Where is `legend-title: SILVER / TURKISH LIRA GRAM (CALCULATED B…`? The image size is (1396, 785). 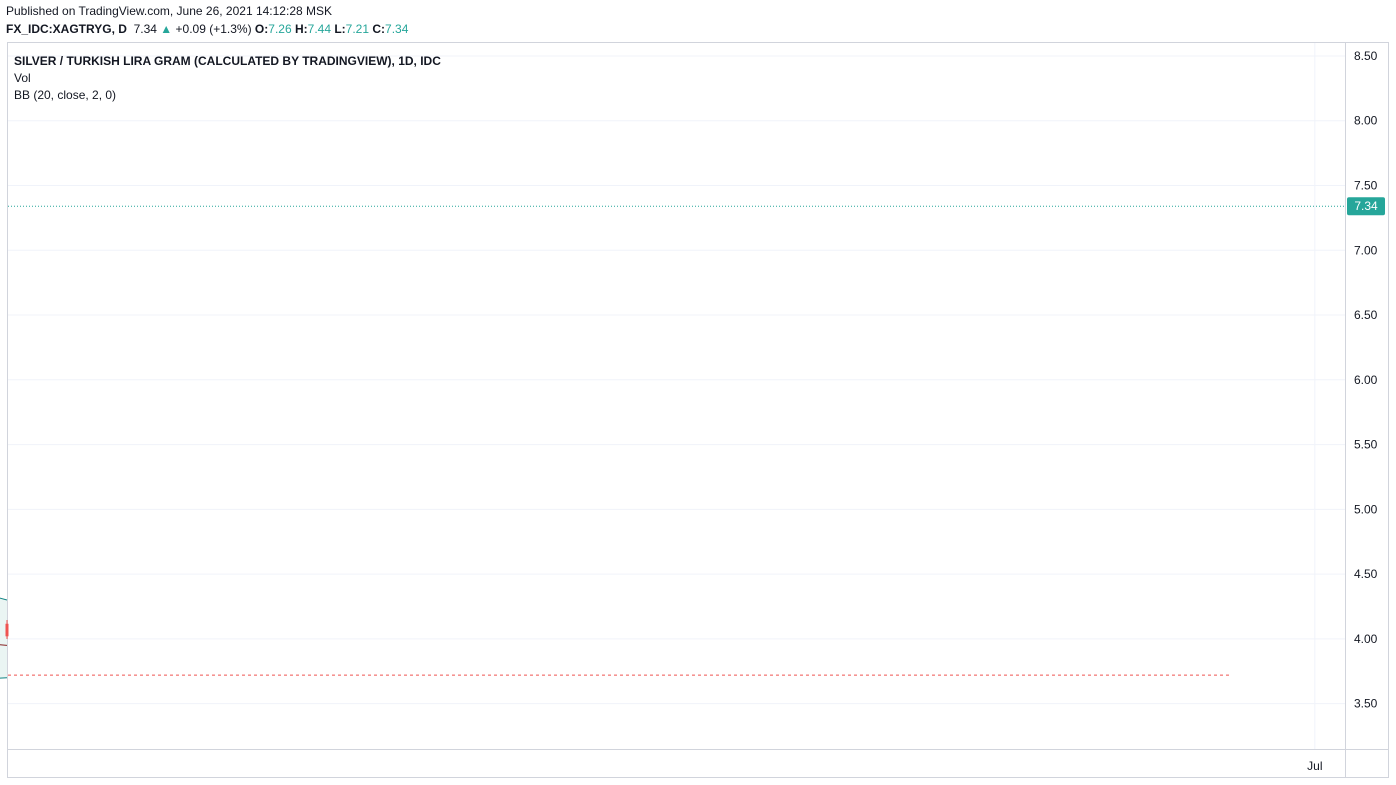 legend-title: SILVER / TURKISH LIRA GRAM (CALCULATED B… is located at coordinates (227, 61).